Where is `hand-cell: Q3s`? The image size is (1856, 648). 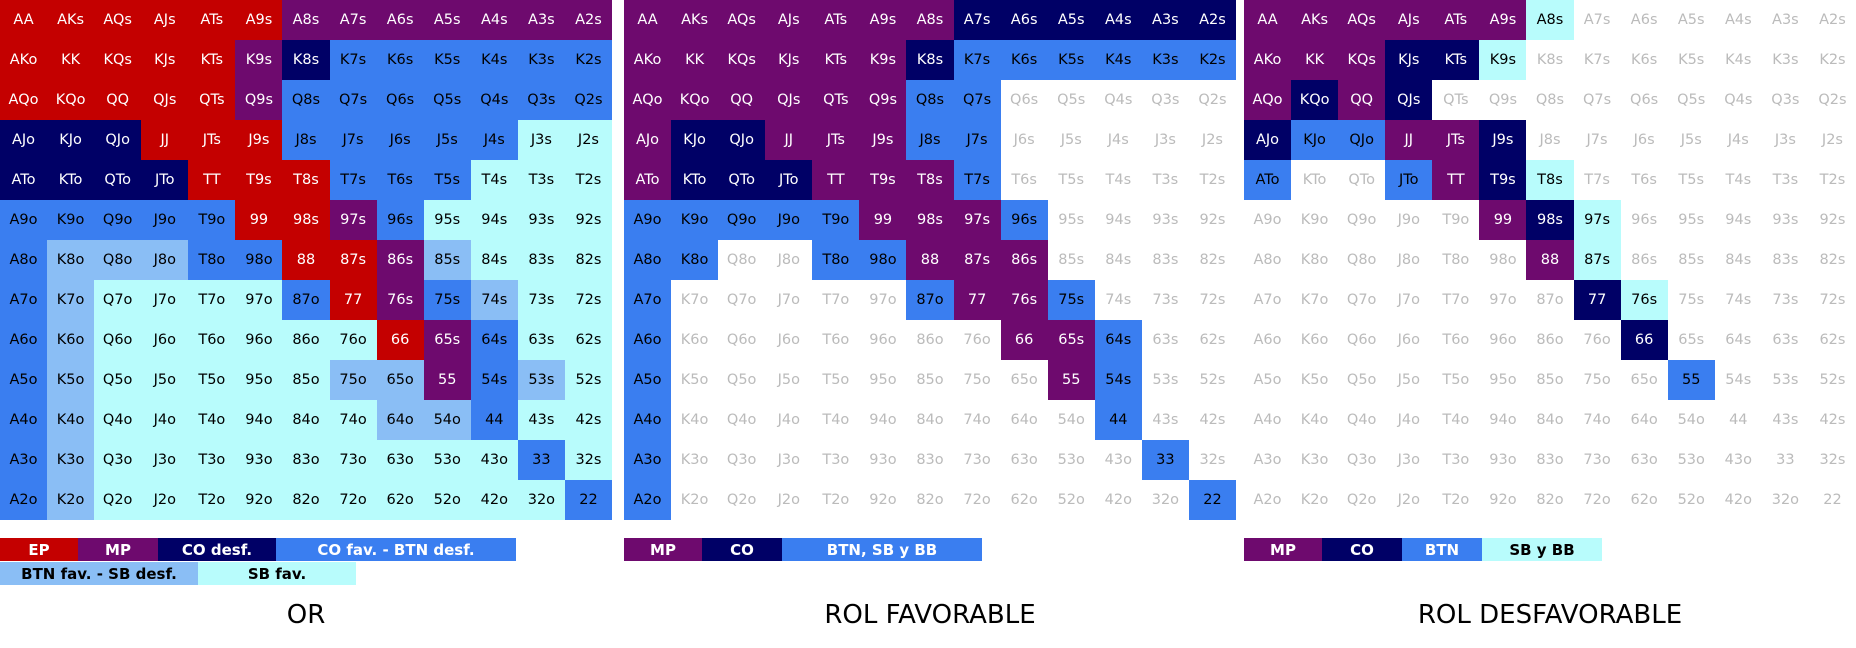
hand-cell: Q3s is located at coordinates (1165, 100).